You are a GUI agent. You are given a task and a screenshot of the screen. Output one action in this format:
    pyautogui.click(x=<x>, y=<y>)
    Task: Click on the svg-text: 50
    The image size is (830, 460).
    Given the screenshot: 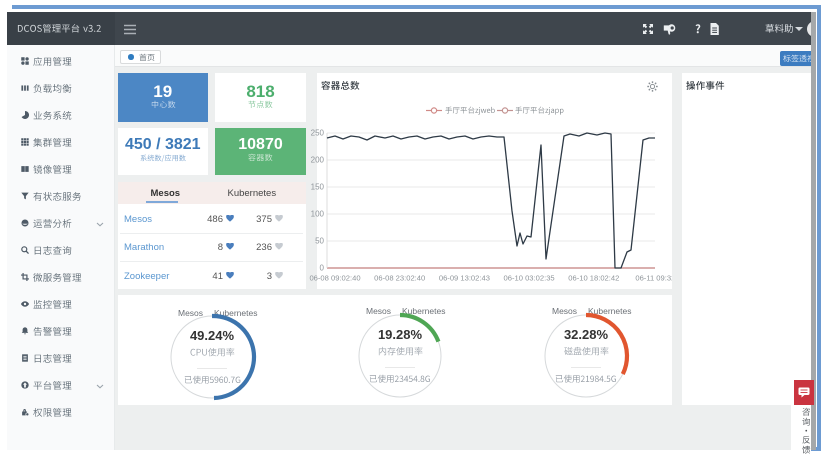 What is the action you would take?
    pyautogui.click(x=319, y=241)
    